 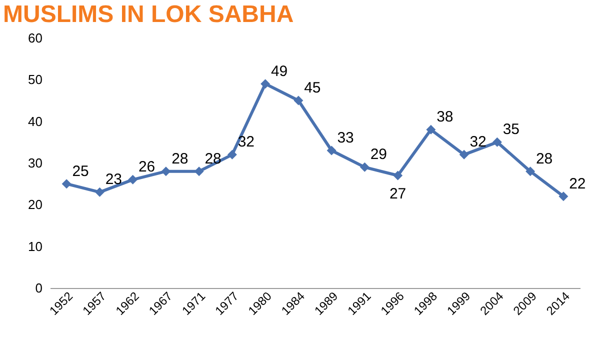 I want to click on data-label: 22, so click(x=577, y=183).